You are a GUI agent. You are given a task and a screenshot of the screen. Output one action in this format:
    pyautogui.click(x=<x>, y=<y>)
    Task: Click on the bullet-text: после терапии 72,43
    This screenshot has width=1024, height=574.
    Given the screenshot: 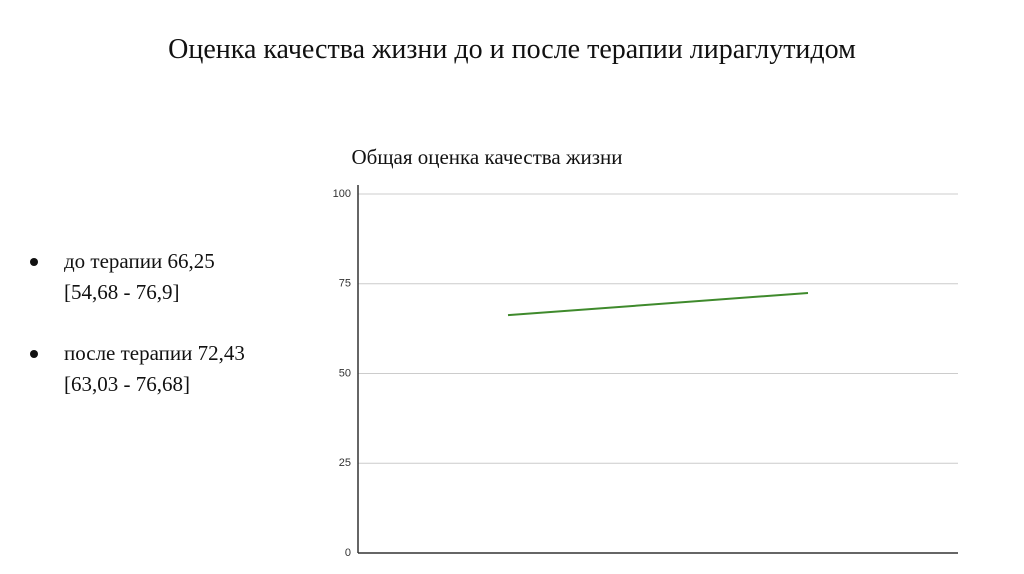 What is the action you would take?
    pyautogui.click(x=154, y=353)
    